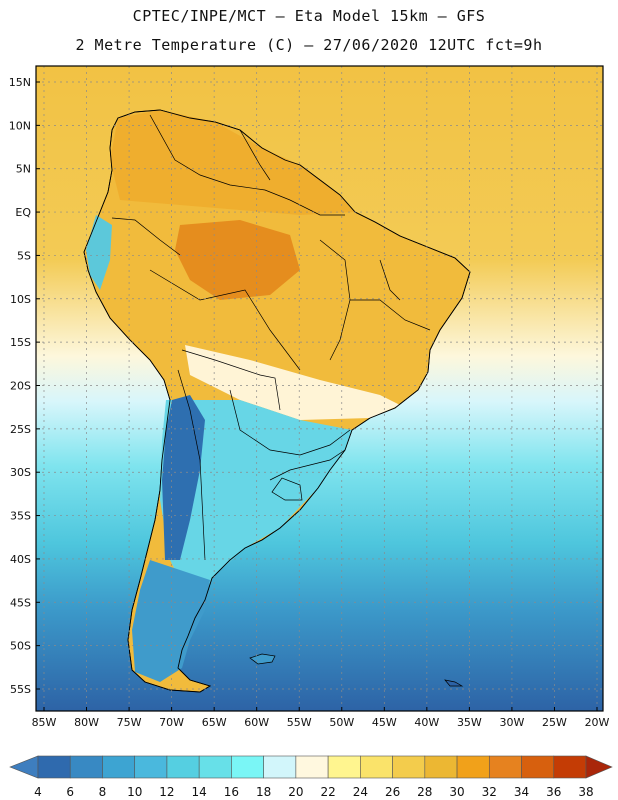  Describe the element at coordinates (166, 792) in the screenshot. I see `colorbar-label: 12` at that location.